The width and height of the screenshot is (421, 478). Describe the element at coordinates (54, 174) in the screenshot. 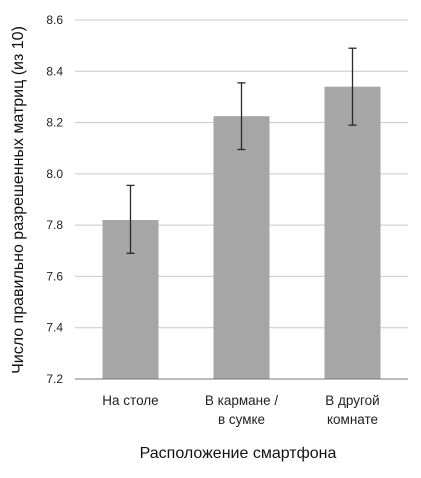

I see `y-tick-label: 8.0` at that location.